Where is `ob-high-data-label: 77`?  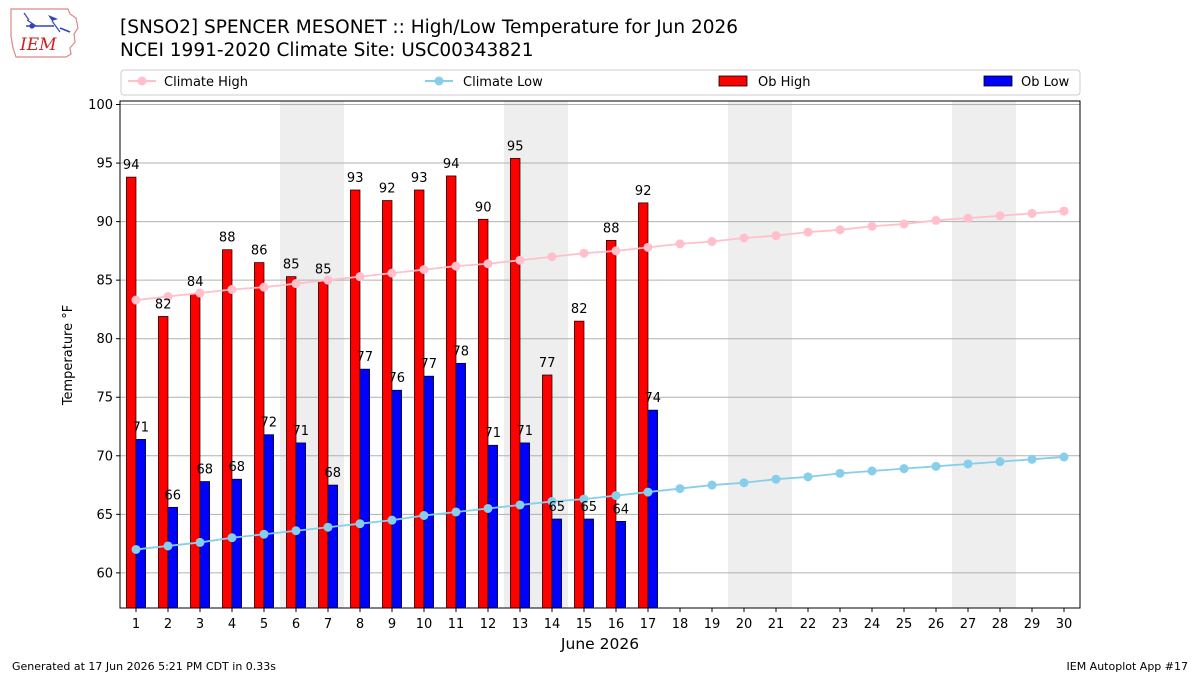 ob-high-data-label: 77 is located at coordinates (547, 363).